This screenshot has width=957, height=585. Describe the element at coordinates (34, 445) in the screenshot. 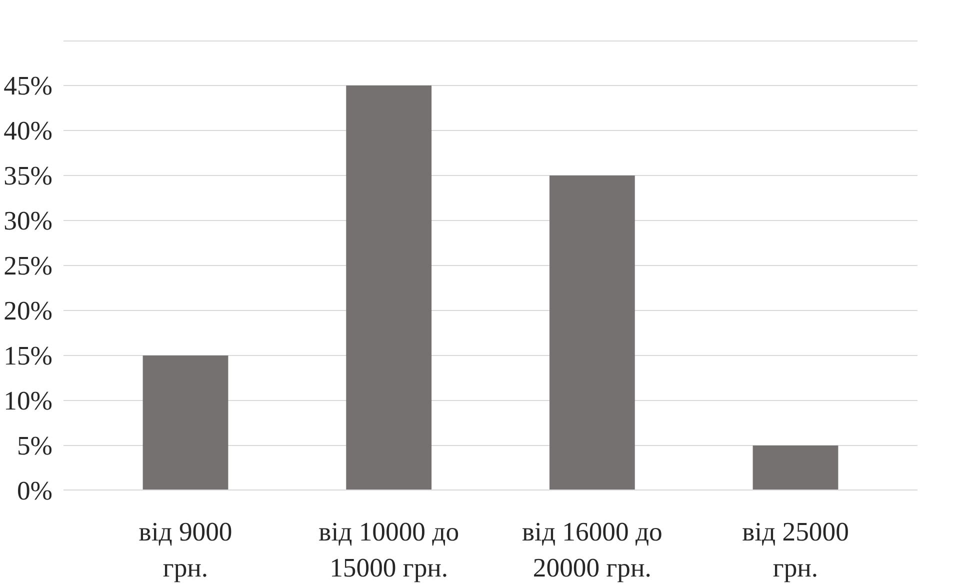

I see `y-tick-label: 5%` at that location.